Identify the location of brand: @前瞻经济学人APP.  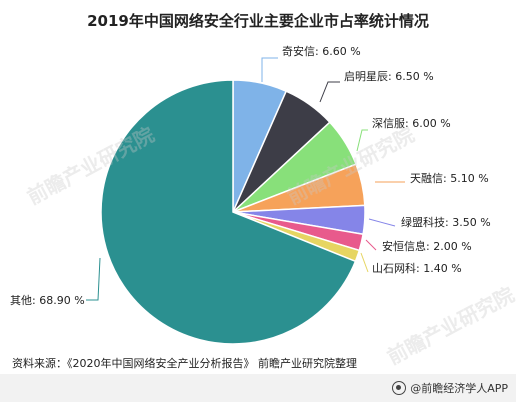
(450, 388).